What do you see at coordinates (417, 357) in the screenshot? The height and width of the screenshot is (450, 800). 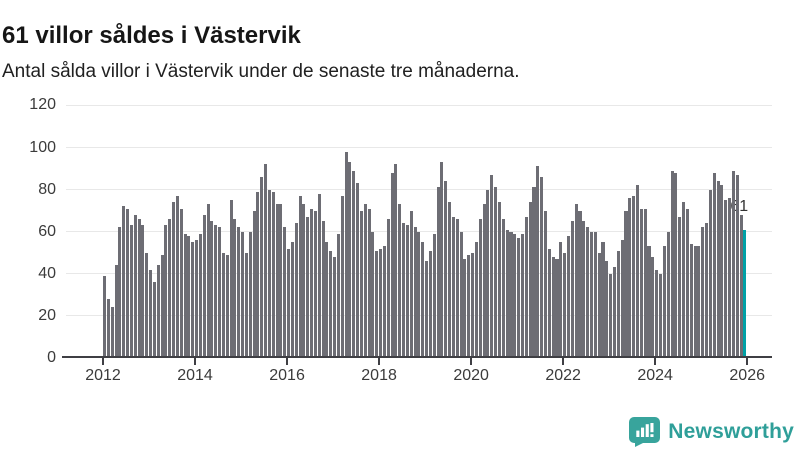 I see `x-axis-line` at bounding box center [417, 357].